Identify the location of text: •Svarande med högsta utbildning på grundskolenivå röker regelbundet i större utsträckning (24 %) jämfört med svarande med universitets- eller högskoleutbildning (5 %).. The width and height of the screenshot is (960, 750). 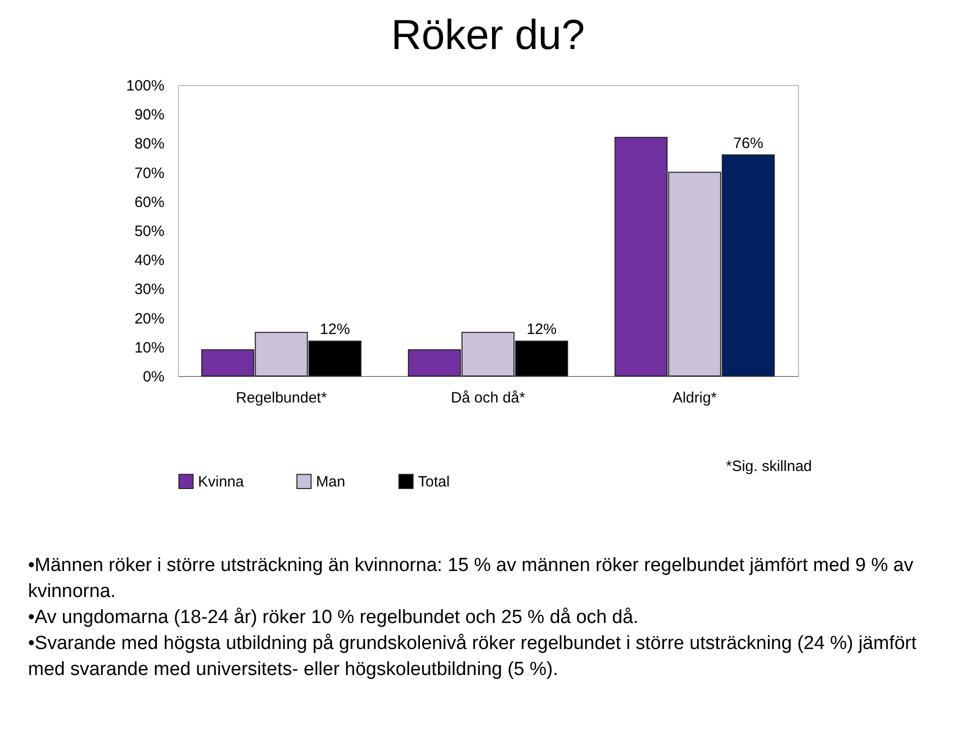
(473, 657).